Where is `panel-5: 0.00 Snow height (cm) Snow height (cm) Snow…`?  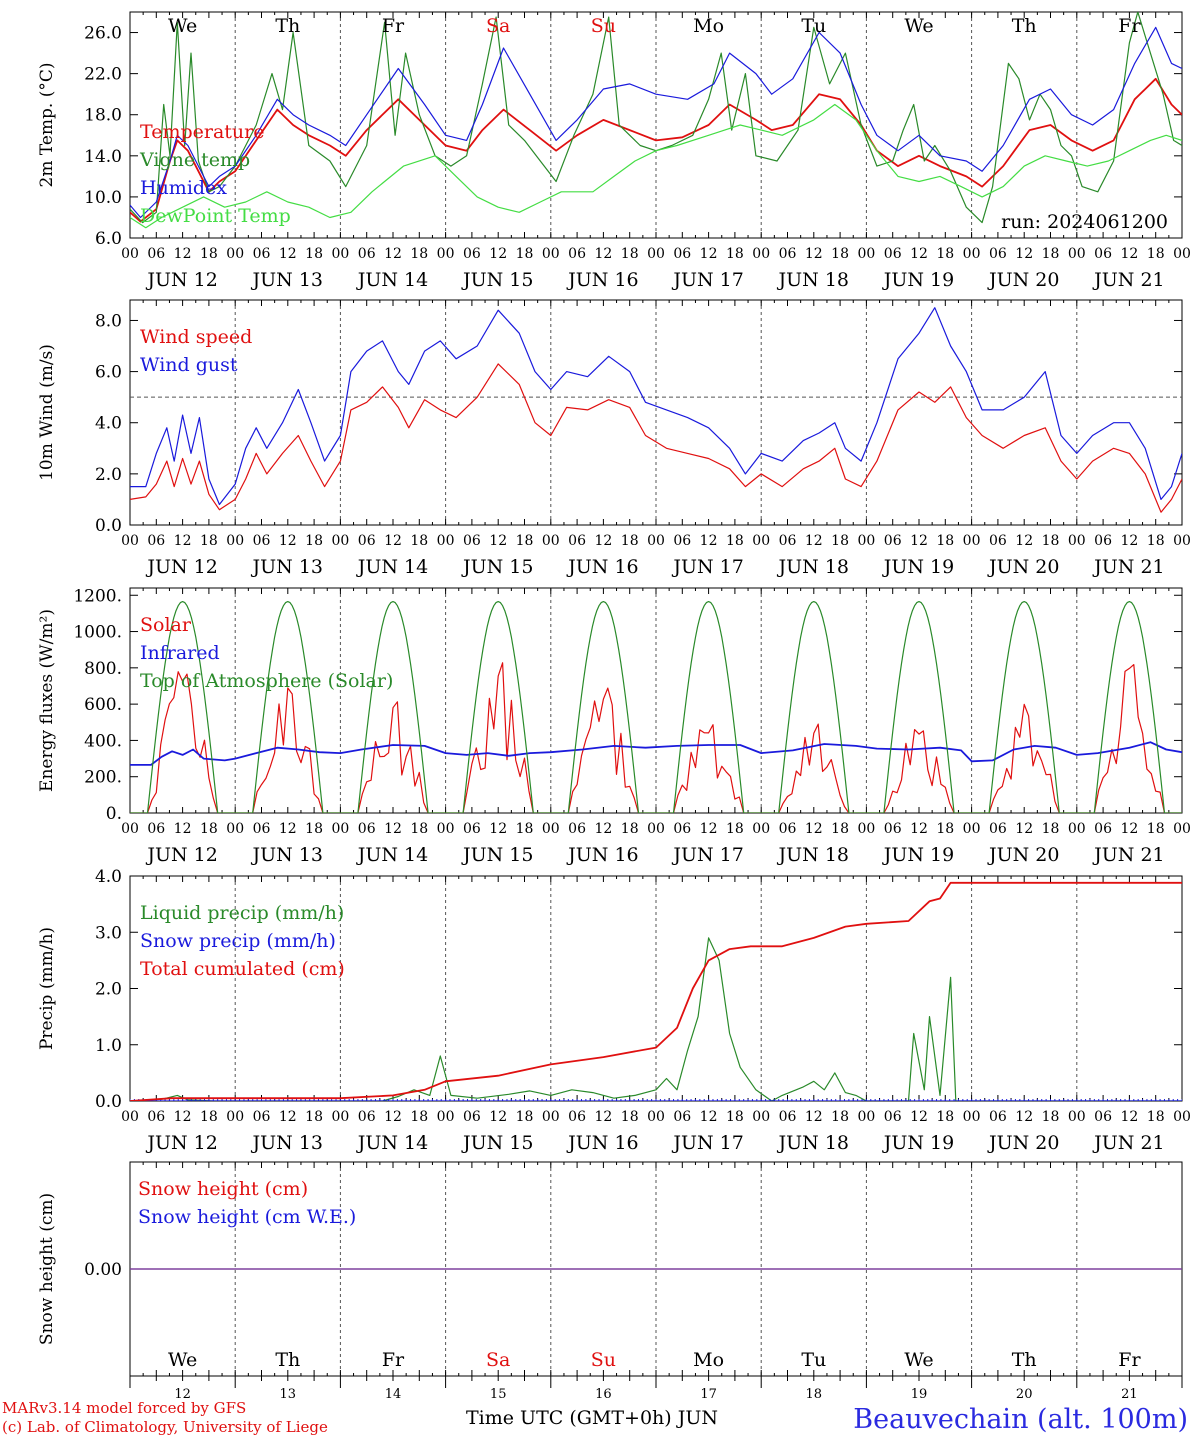
panel-5: 0.00 Snow height (cm) Snow height (cm) Snow… is located at coordinates (610, 1269).